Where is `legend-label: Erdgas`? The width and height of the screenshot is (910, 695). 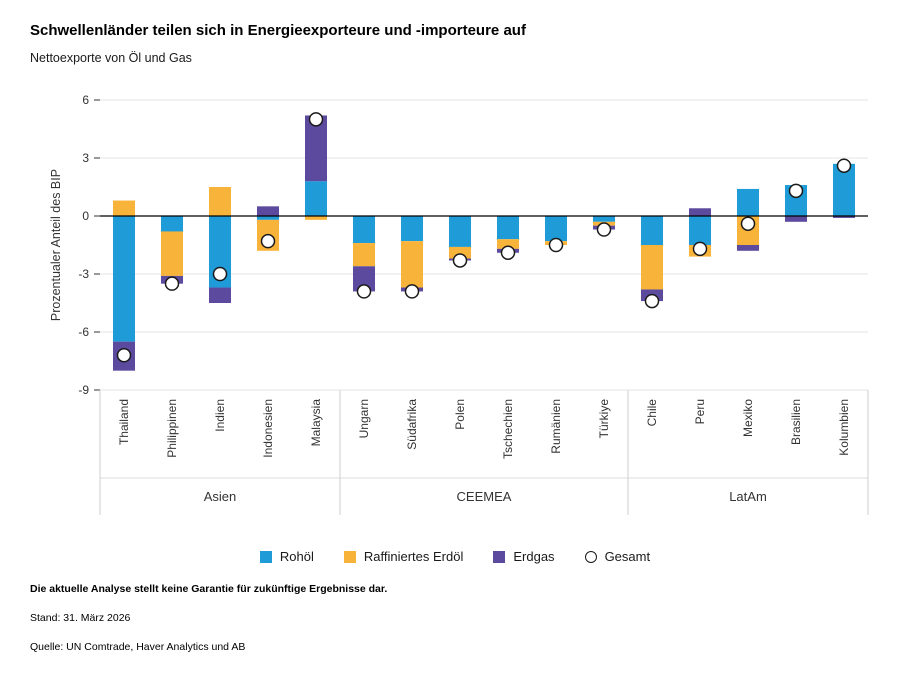
legend-label: Erdgas is located at coordinates (534, 556).